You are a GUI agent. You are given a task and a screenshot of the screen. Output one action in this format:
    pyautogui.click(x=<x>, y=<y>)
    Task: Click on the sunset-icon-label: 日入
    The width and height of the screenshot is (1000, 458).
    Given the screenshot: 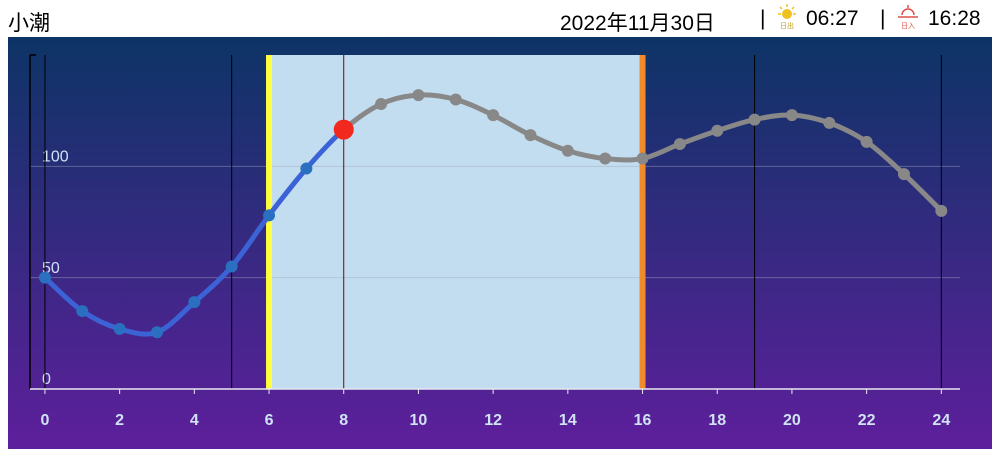 What is the action you would take?
    pyautogui.click(x=908, y=26)
    